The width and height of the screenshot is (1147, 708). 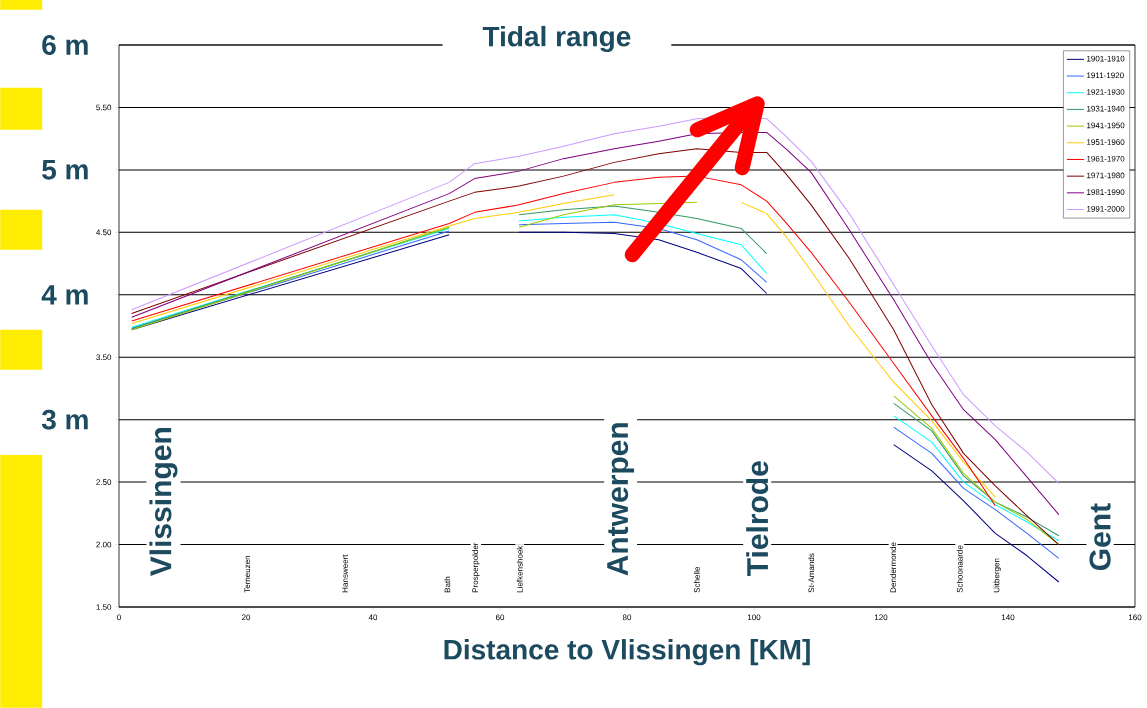 I want to click on annotation: Tielrode, so click(x=757, y=518).